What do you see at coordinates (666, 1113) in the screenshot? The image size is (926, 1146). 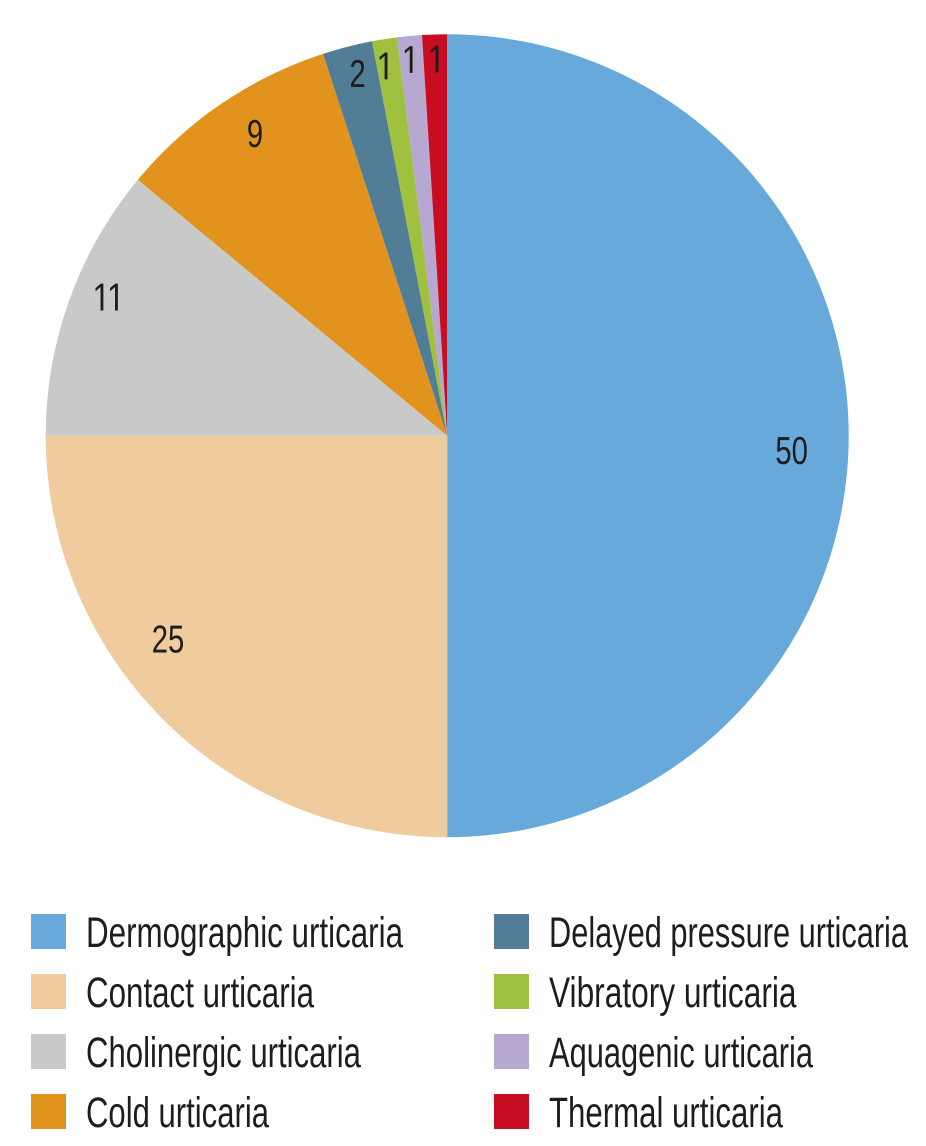 I see `svg-text: Thermal urticaria` at bounding box center [666, 1113].